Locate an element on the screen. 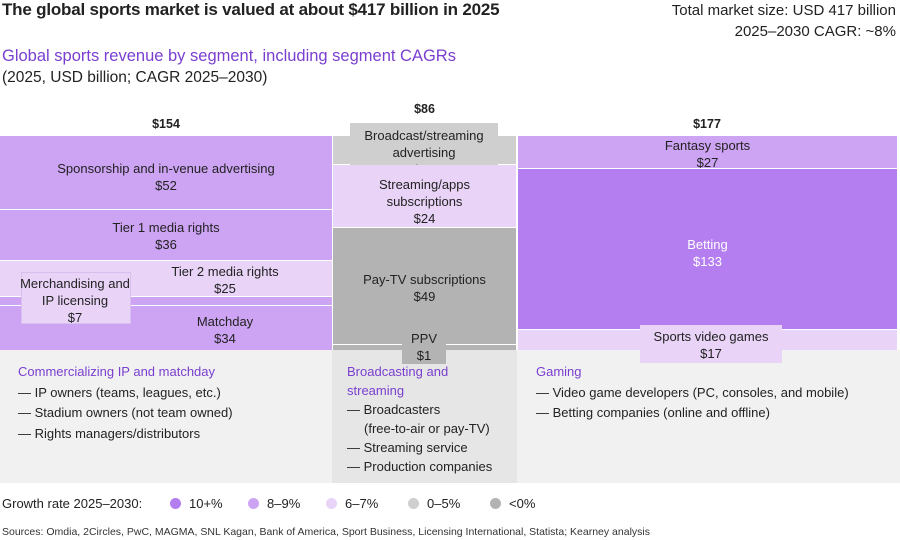  group-title: Commercializing IP and matchday is located at coordinates (117, 371).